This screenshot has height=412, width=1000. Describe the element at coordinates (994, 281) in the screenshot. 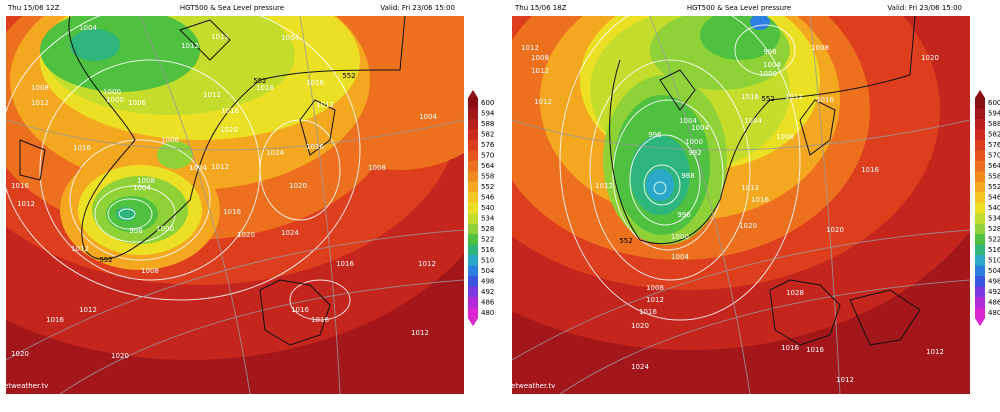

I see `colorbar-label: 498` at that location.